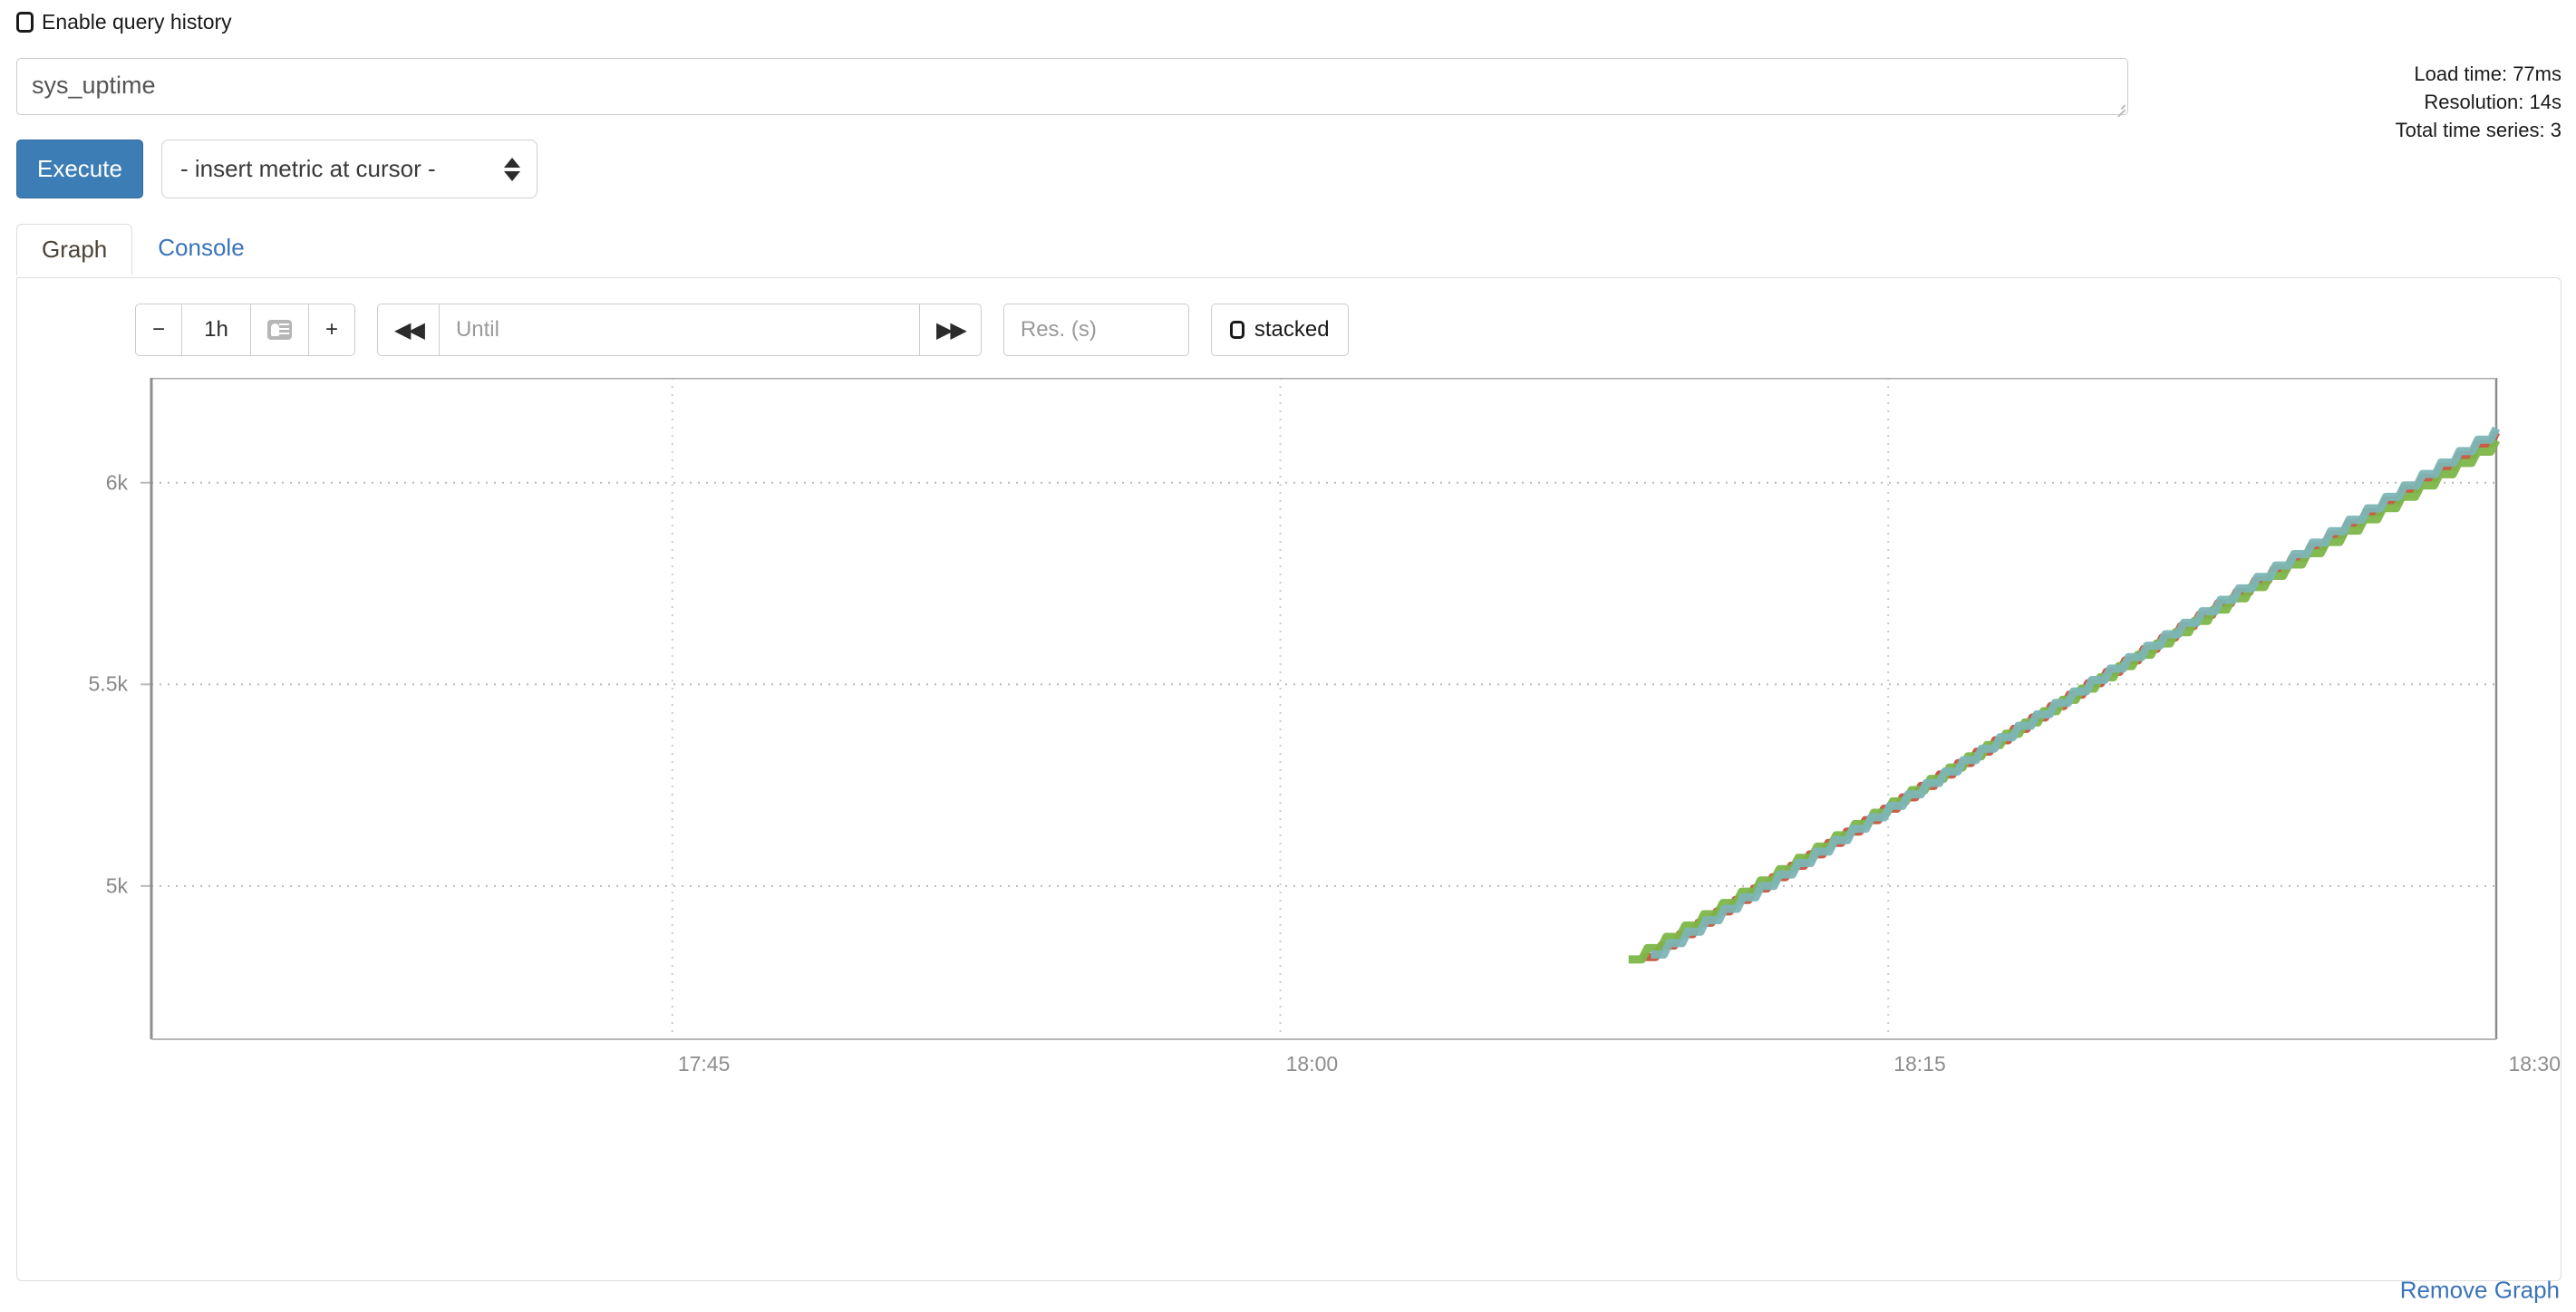  What do you see at coordinates (1919, 1064) in the screenshot?
I see `x-axis-tick: 18:15` at bounding box center [1919, 1064].